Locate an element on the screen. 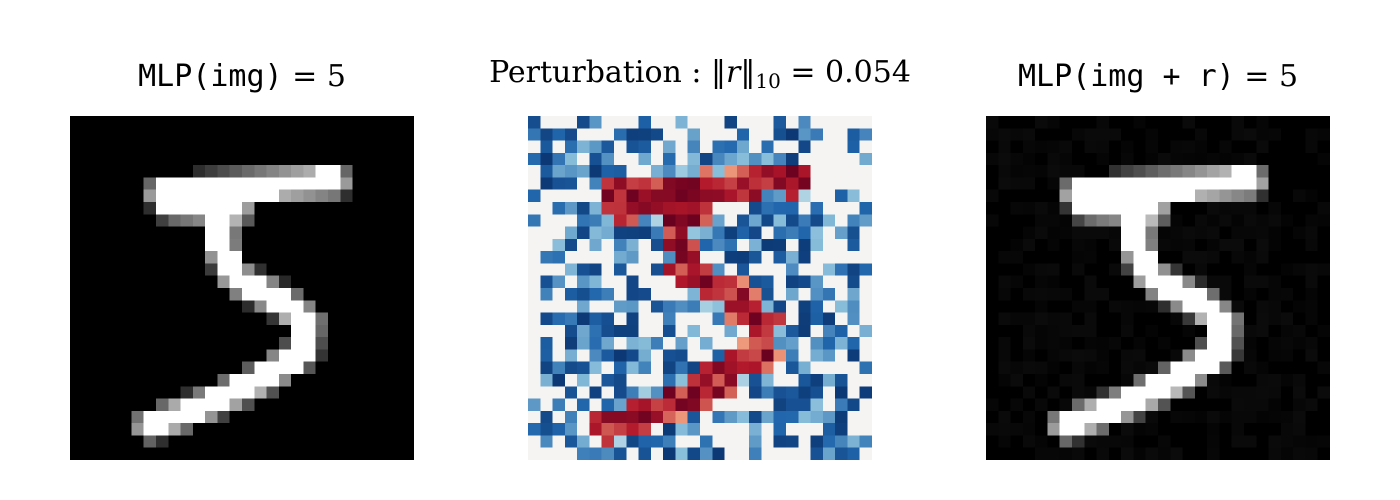 Image resolution: width=1400 pixels, height=500 pixels. perturbation-title: Perturbation : ‖r‖10 = 0.054 is located at coordinates (700, 77).